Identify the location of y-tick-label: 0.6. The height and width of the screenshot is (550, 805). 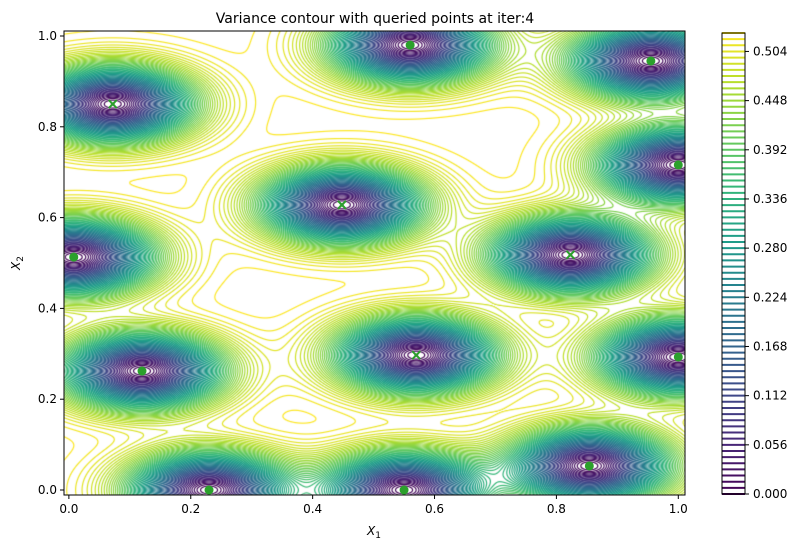
(47, 218).